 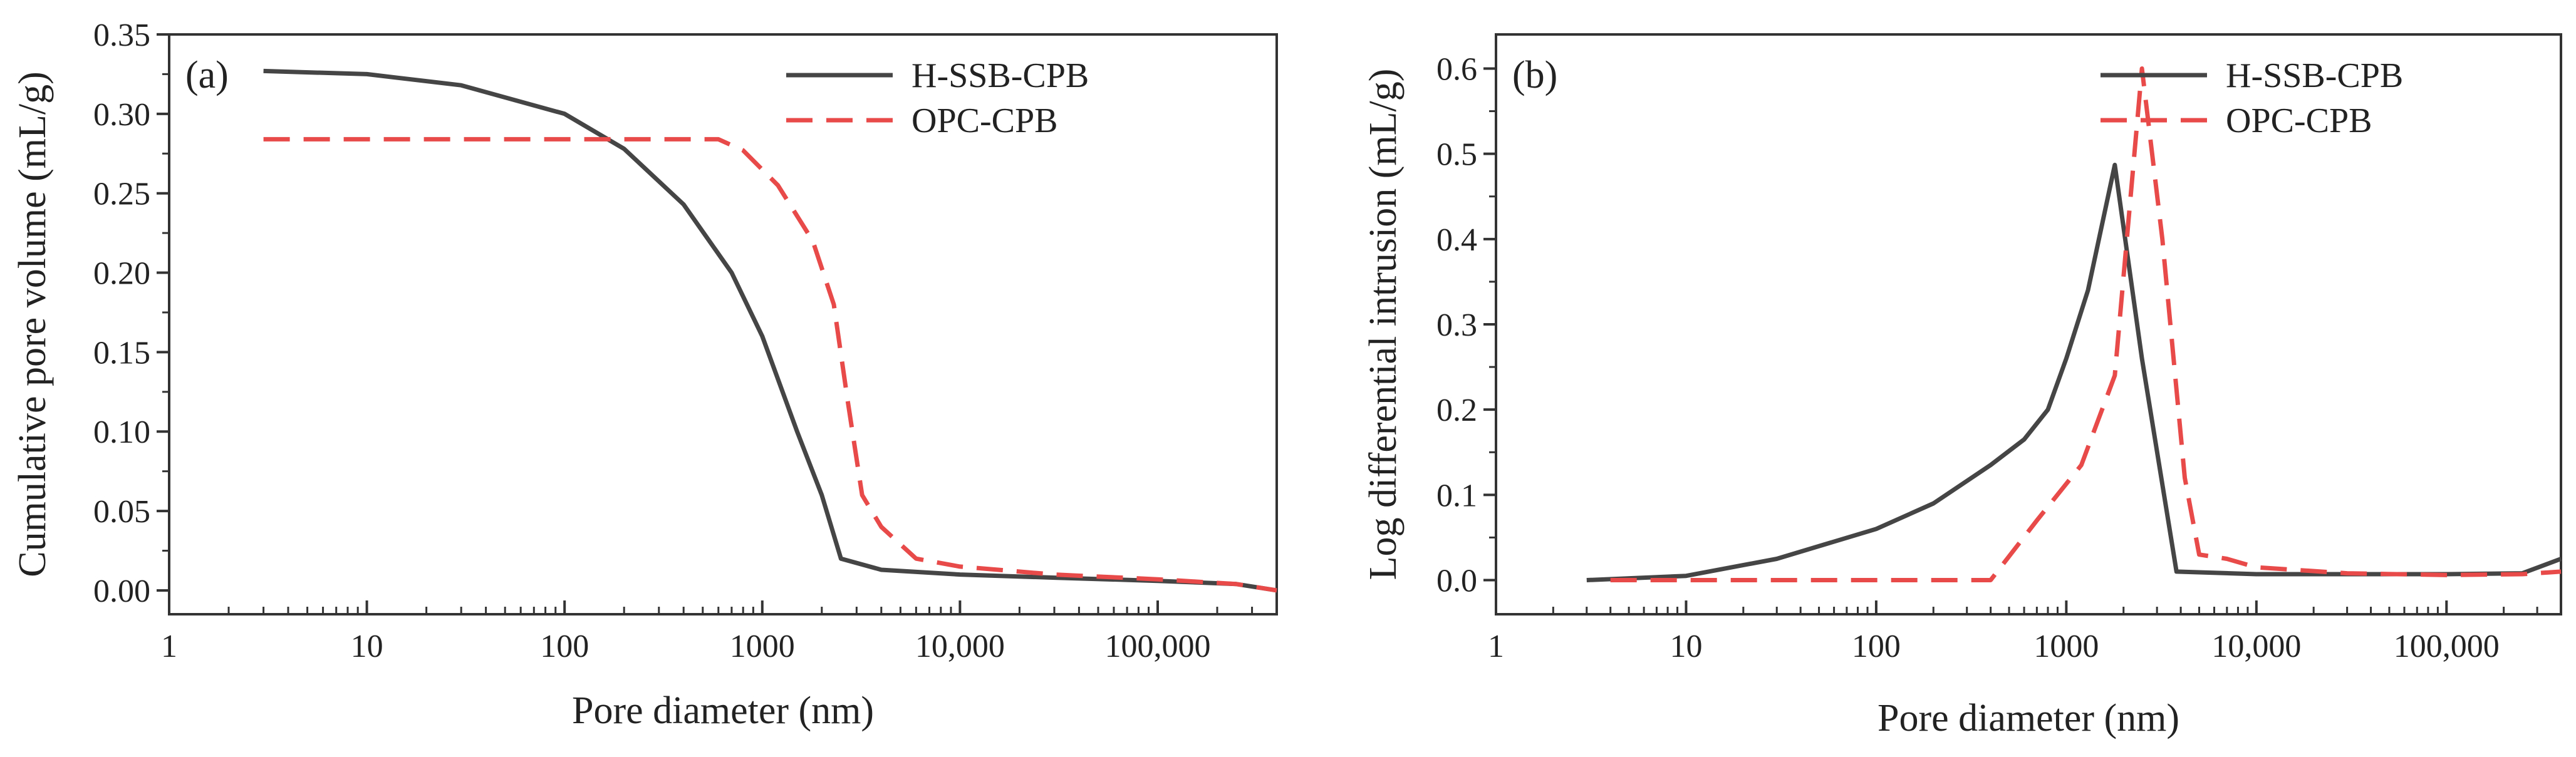 I want to click on y-tick-label-b-6: 0.6, so click(x=1456, y=69).